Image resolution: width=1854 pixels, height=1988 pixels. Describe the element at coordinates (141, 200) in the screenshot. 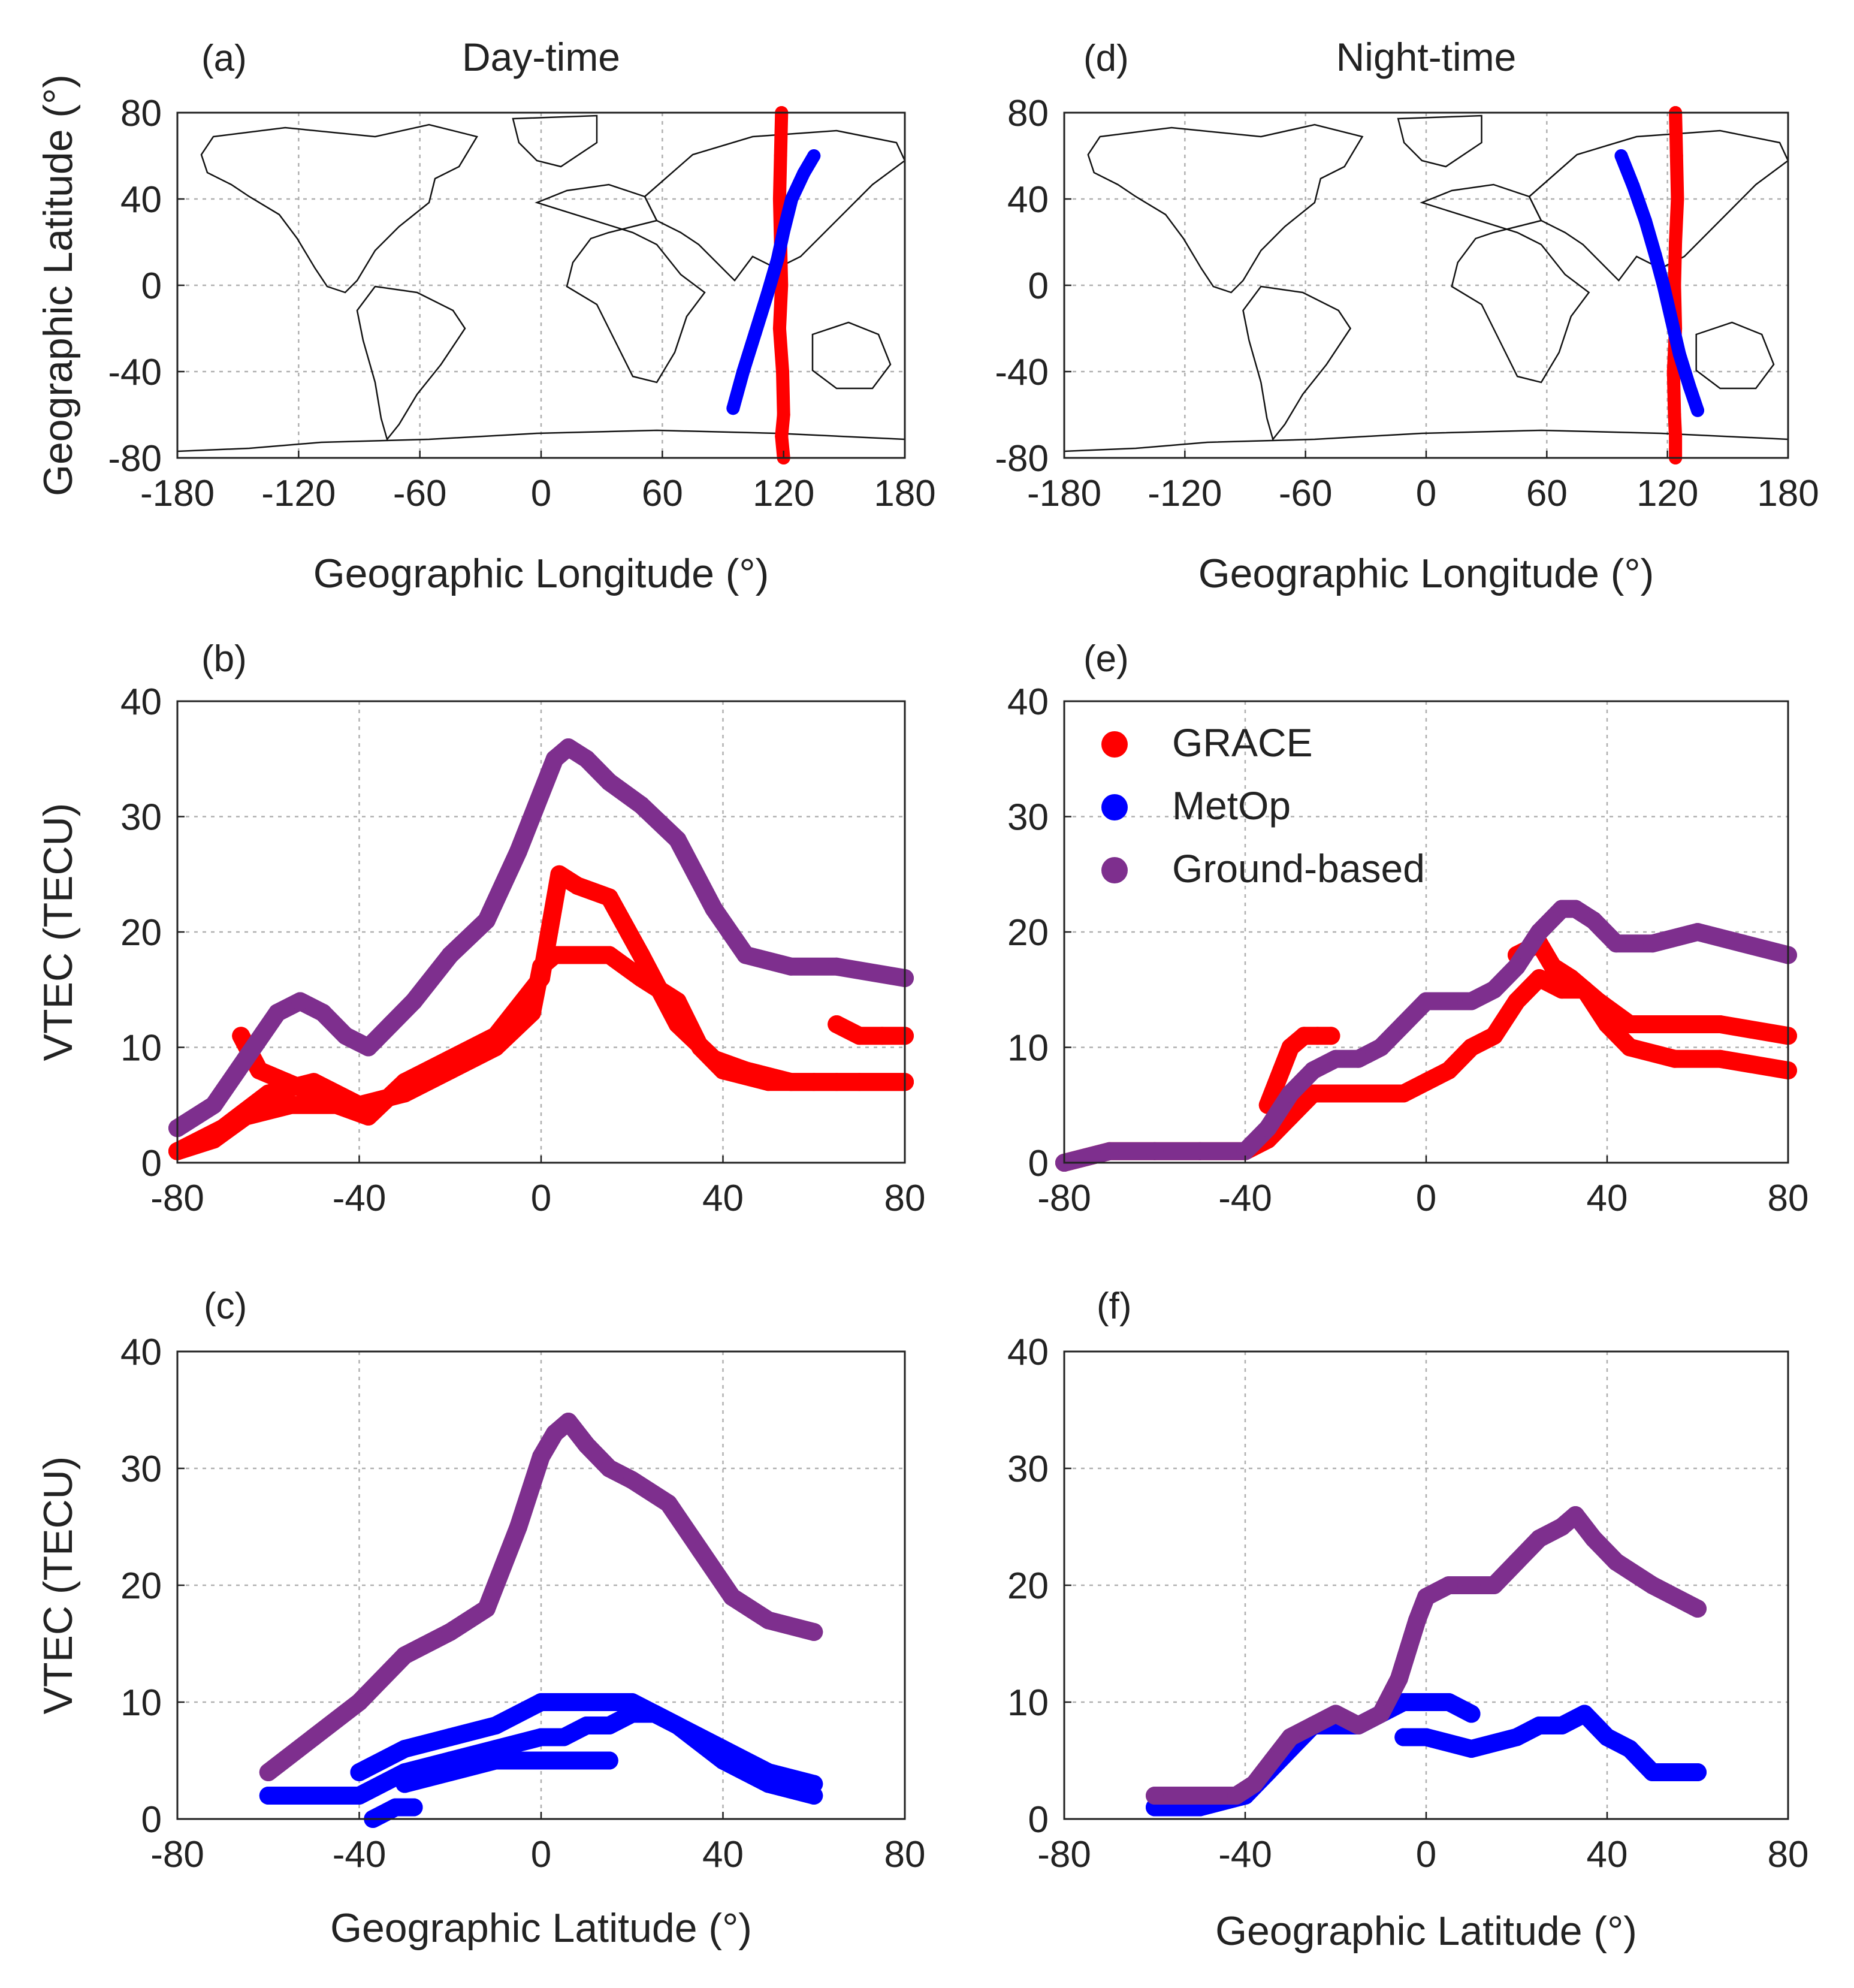

I see `ytick-label-a-3: 40` at that location.